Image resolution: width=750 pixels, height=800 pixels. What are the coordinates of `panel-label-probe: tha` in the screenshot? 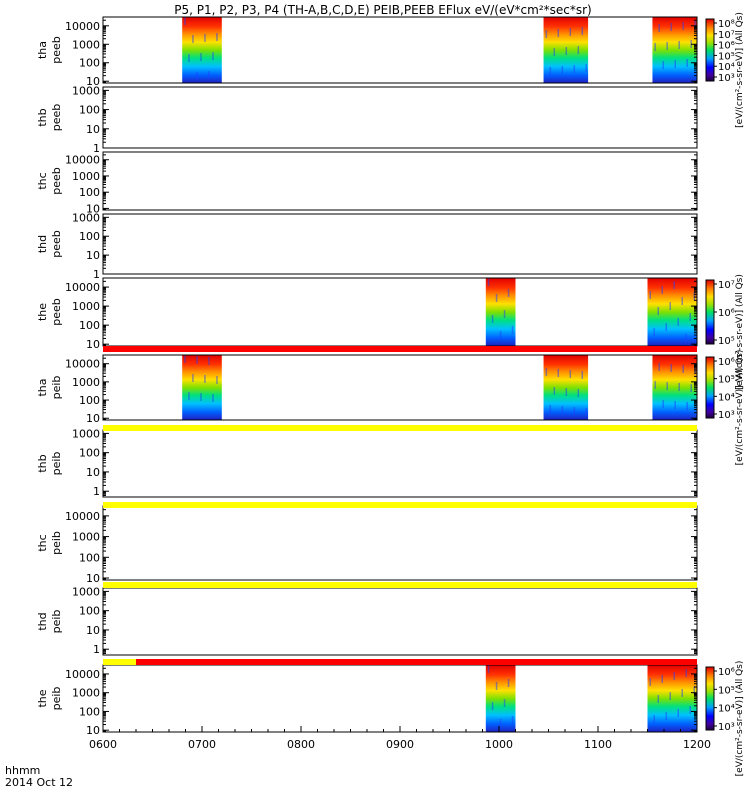 It's located at (42, 50).